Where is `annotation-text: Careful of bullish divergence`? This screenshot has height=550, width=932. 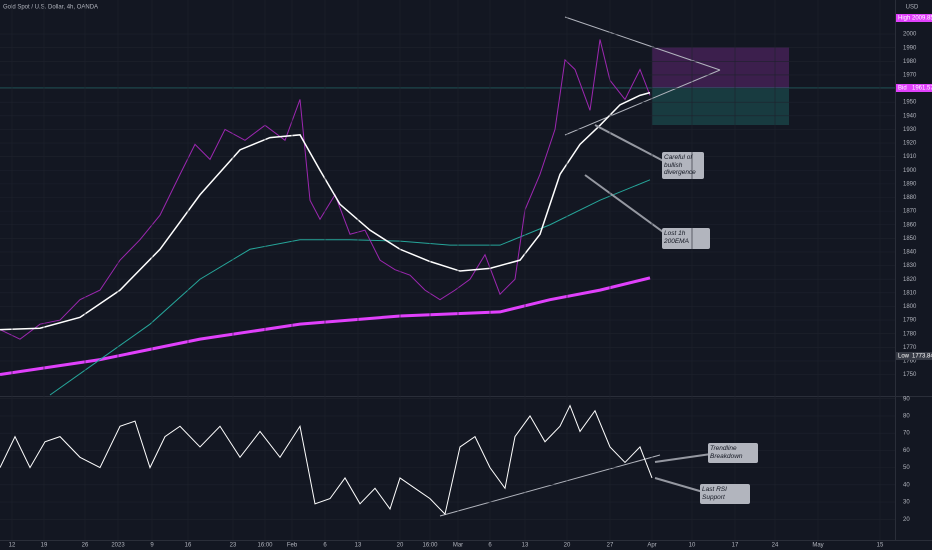
annotation-text: Careful of bullish divergence is located at coordinates (680, 165).